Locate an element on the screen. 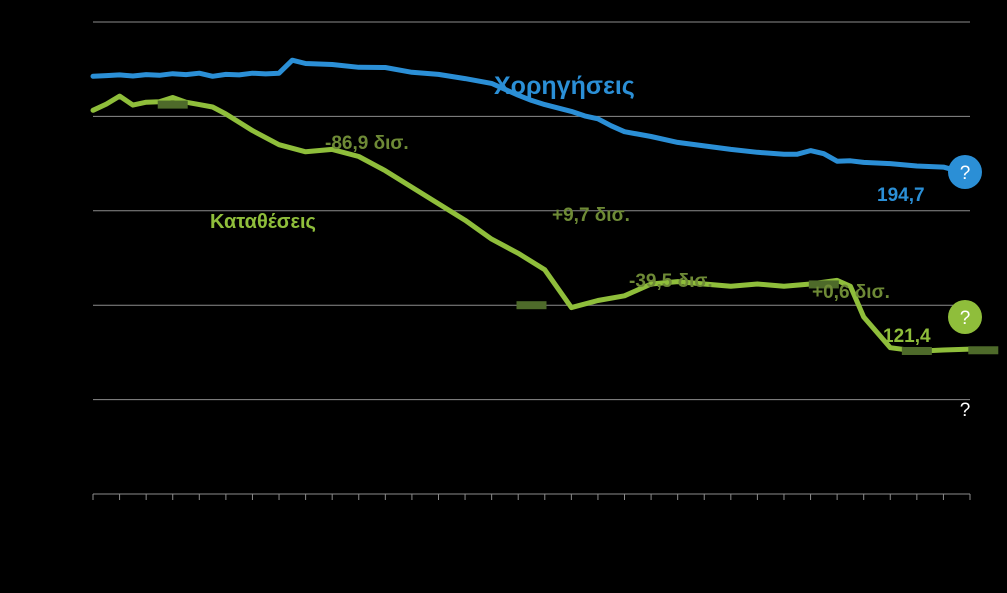 Image resolution: width=1007 pixels, height=593 pixels. series-label-deposits: Καταθέσεις is located at coordinates (263, 222).